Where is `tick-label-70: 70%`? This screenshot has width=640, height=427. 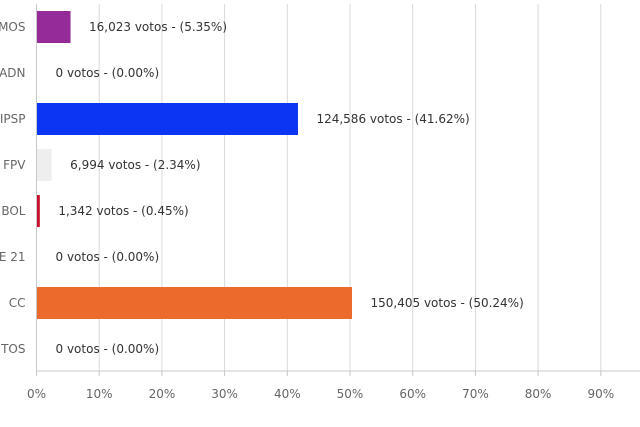 tick-label-70: 70% is located at coordinates (475, 394).